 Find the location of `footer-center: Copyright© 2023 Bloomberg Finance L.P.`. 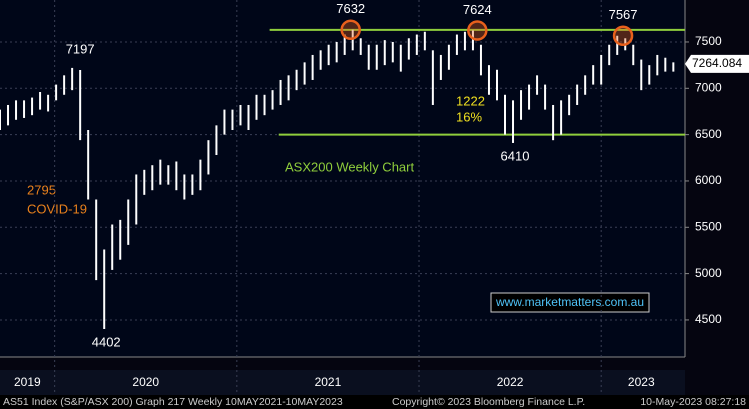

footer-center: Copyright© 2023 Bloomberg Finance L.P. is located at coordinates (488, 402).